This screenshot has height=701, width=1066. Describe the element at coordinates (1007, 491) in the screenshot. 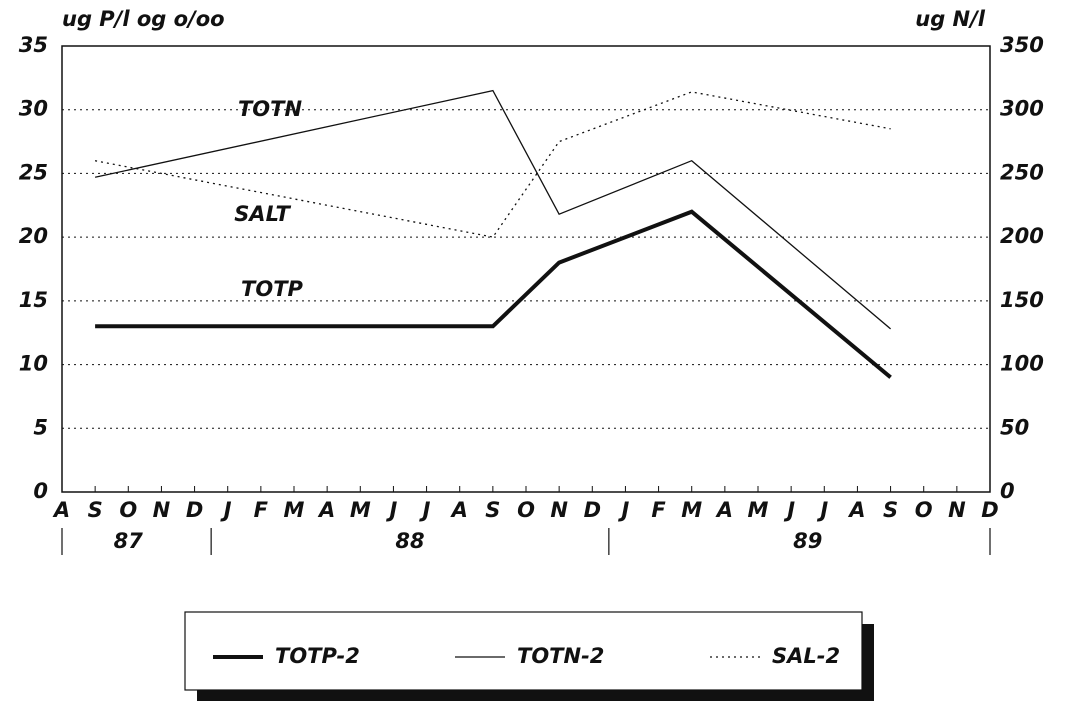

I see `y2-tick-label: 0` at that location.